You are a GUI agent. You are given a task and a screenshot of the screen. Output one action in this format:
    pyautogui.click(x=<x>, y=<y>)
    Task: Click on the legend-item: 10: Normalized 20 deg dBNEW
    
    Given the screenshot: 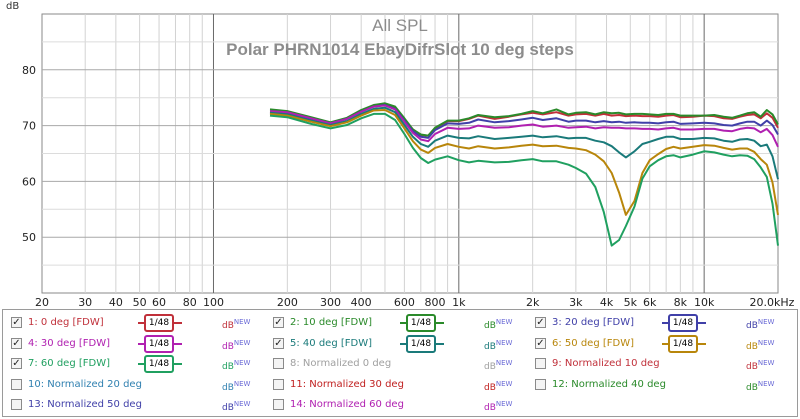 What is the action you would take?
    pyautogui.click(x=136, y=385)
    